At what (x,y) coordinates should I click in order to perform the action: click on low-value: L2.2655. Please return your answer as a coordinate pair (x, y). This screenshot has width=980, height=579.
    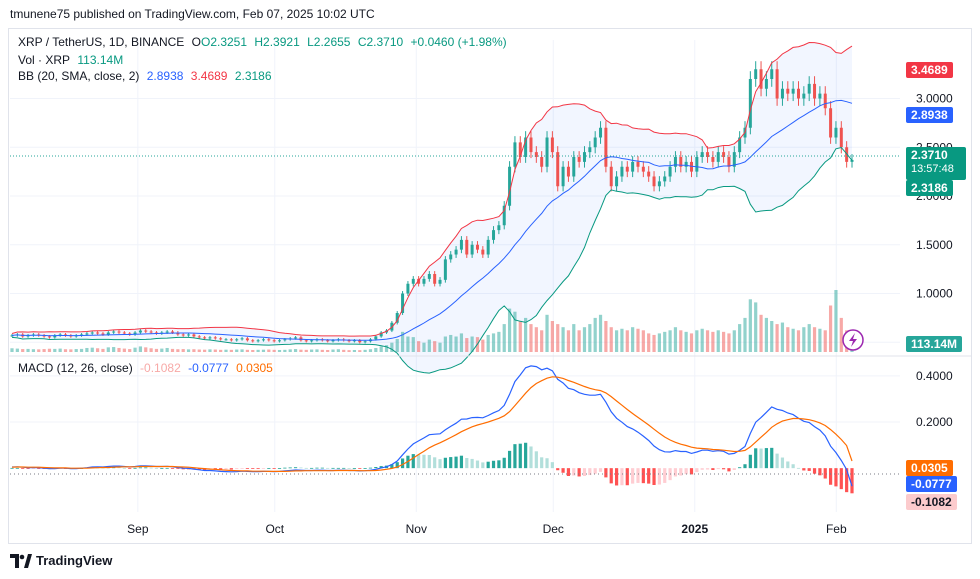
    Looking at the image, I should click on (329, 42).